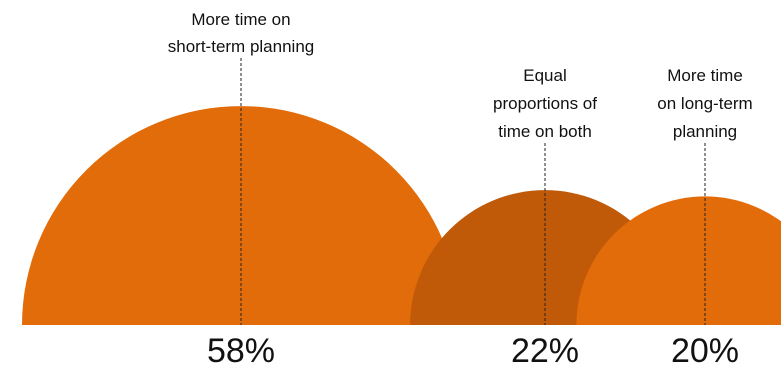 This screenshot has height=370, width=781. What do you see at coordinates (705, 75) in the screenshot?
I see `category-label-long-term: More time` at bounding box center [705, 75].